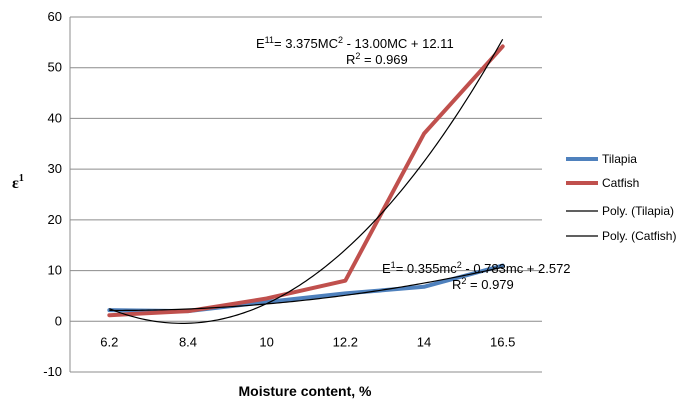  What do you see at coordinates (620, 183) in the screenshot?
I see `legend-label-catfish: Catfish` at bounding box center [620, 183].